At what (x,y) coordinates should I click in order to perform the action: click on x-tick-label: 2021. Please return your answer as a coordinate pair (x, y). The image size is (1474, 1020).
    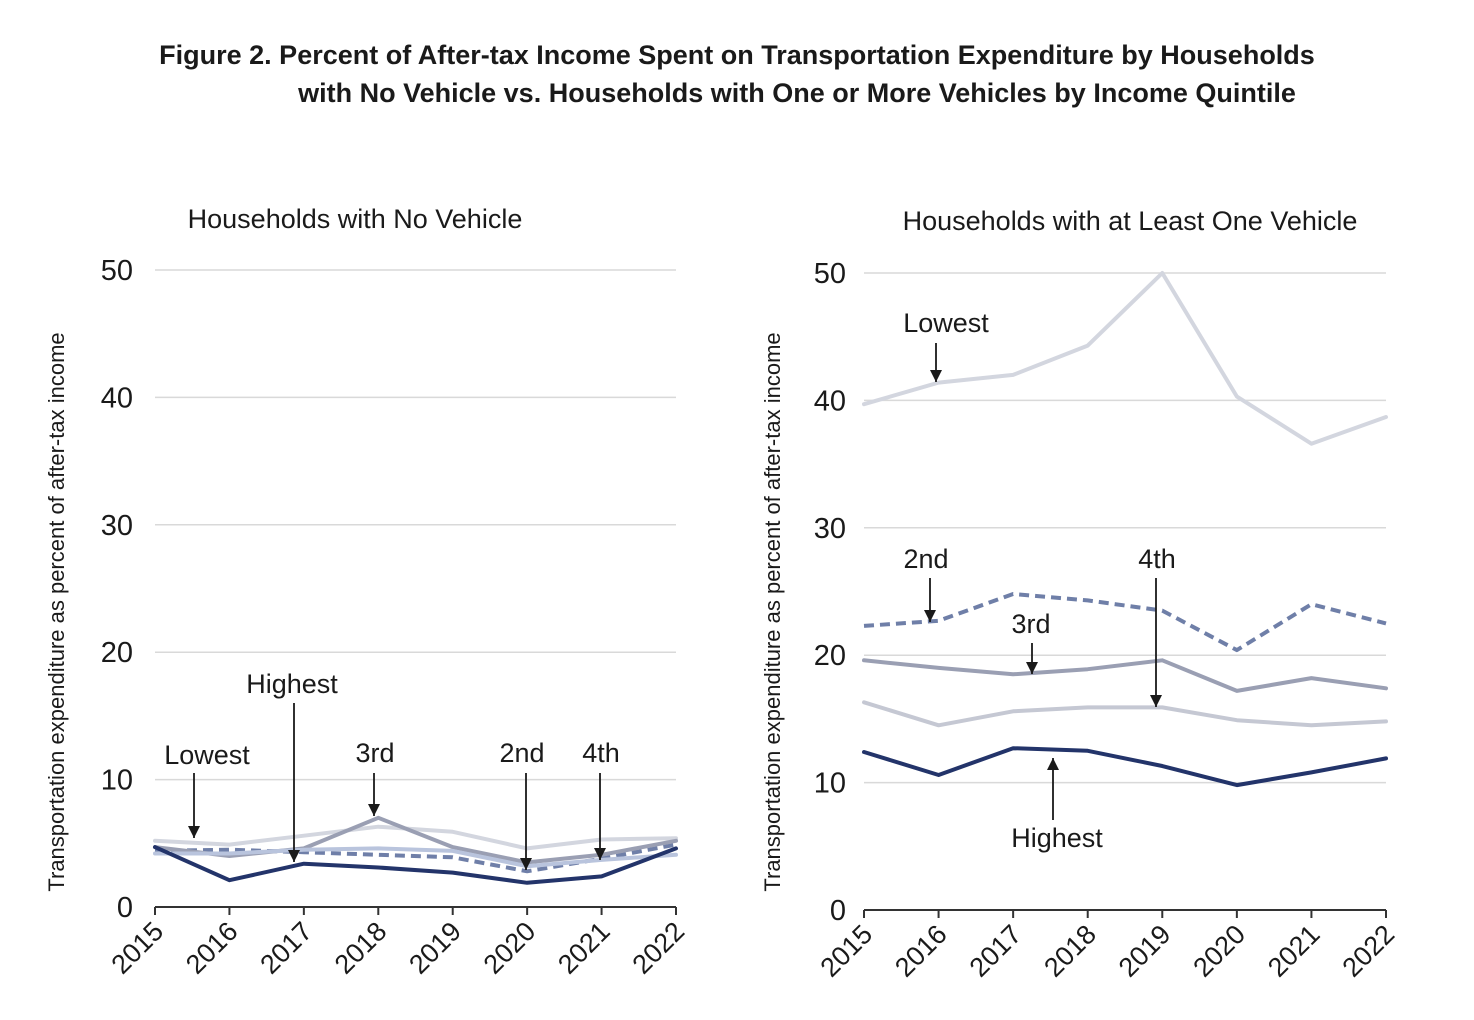
    Looking at the image, I should click on (1294, 951).